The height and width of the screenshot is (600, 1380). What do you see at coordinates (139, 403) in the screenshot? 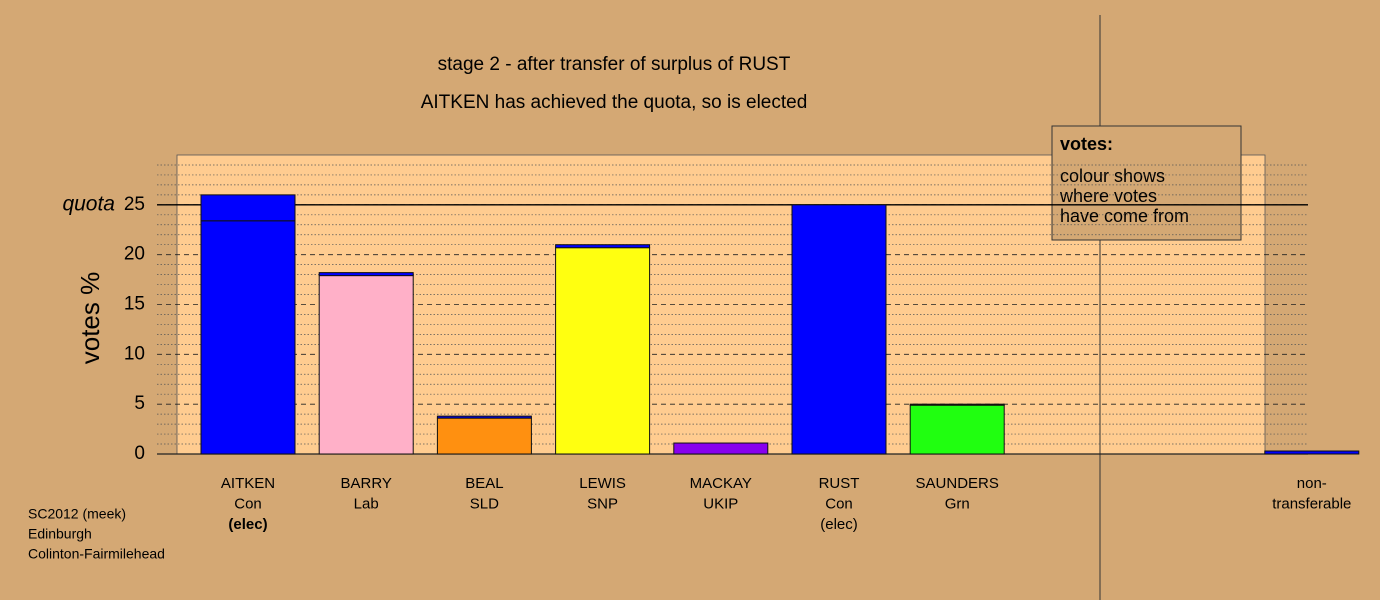
I see `y-tick-label: 5` at bounding box center [139, 403].